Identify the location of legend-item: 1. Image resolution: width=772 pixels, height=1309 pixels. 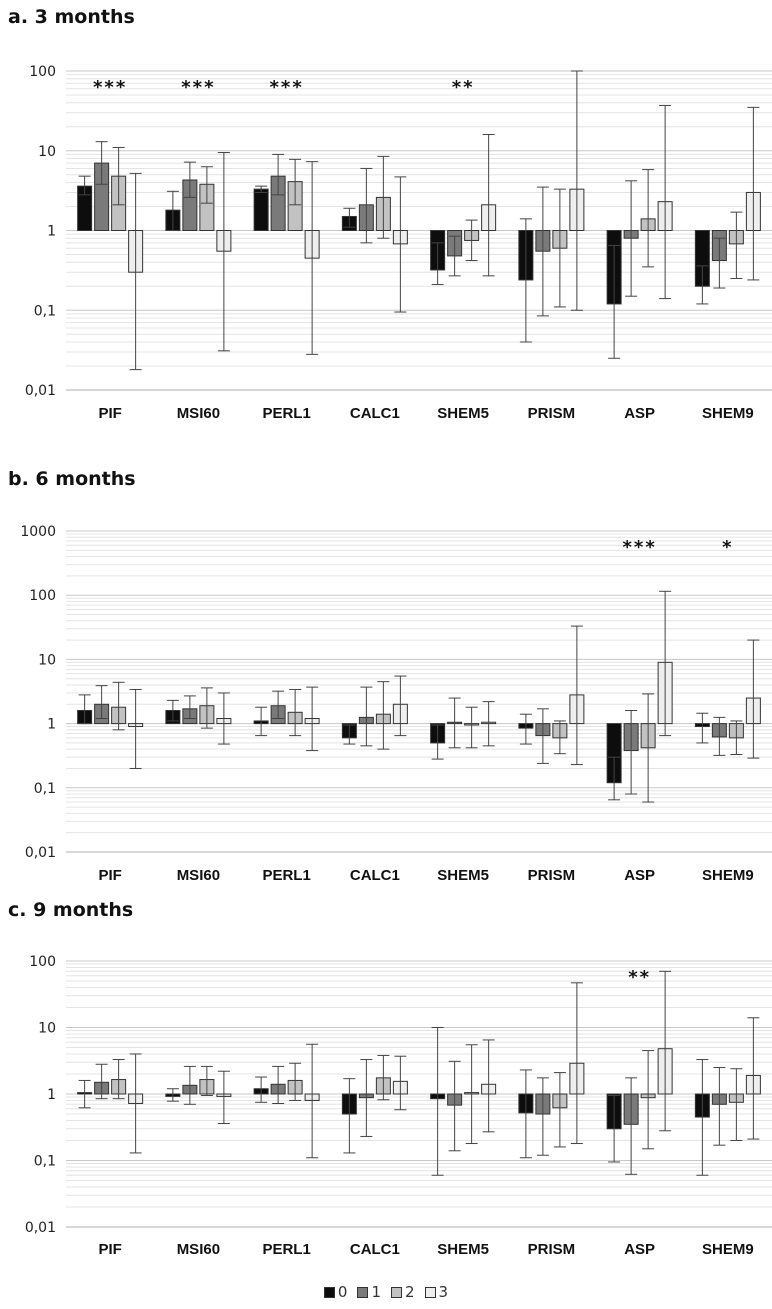
(369, 1292).